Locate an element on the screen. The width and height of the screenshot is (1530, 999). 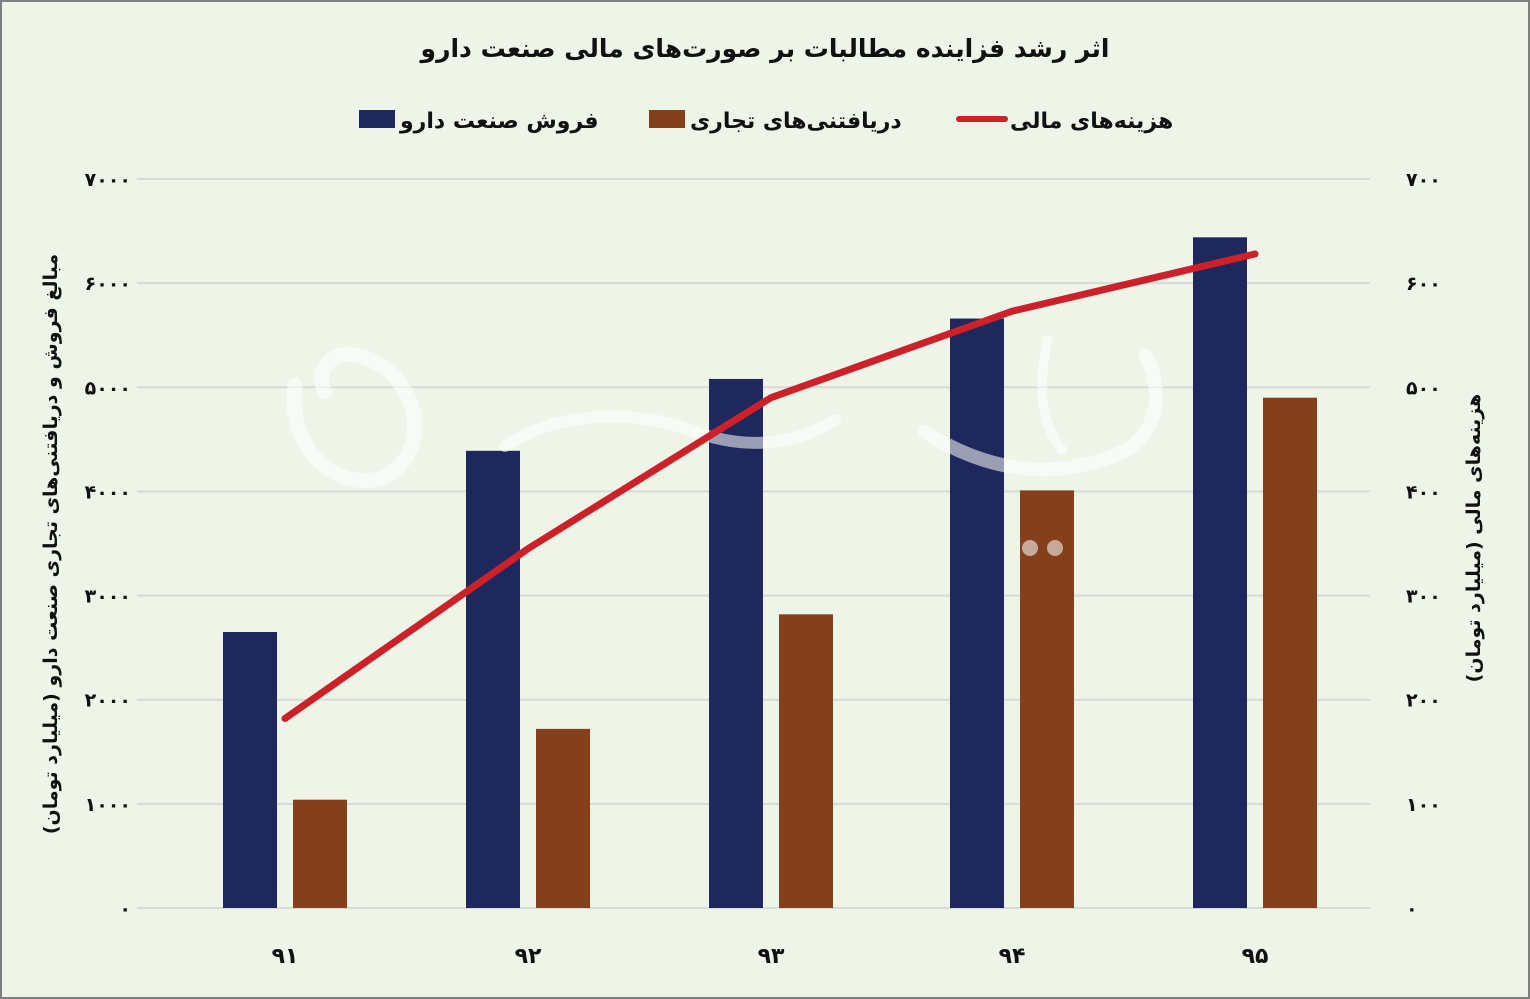
right-axis-tick-label: ۵۰۰ is located at coordinates (1423, 388).